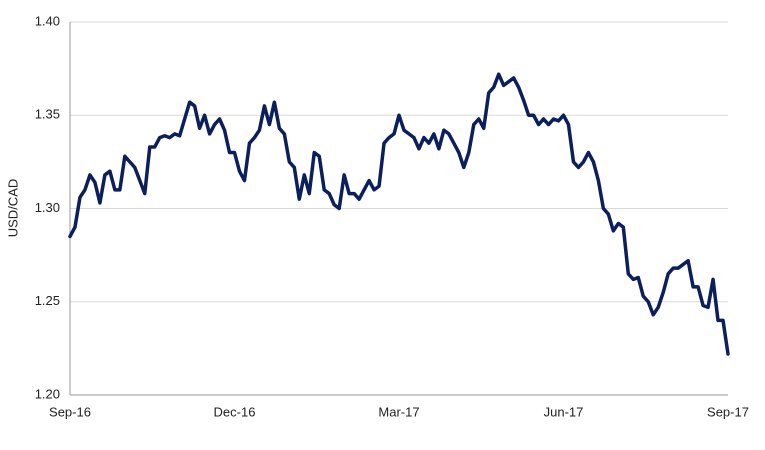 Image resolution: width=765 pixels, height=450 pixels. Describe the element at coordinates (564, 411) in the screenshot. I see `x-tick-label: Jun-17` at that location.